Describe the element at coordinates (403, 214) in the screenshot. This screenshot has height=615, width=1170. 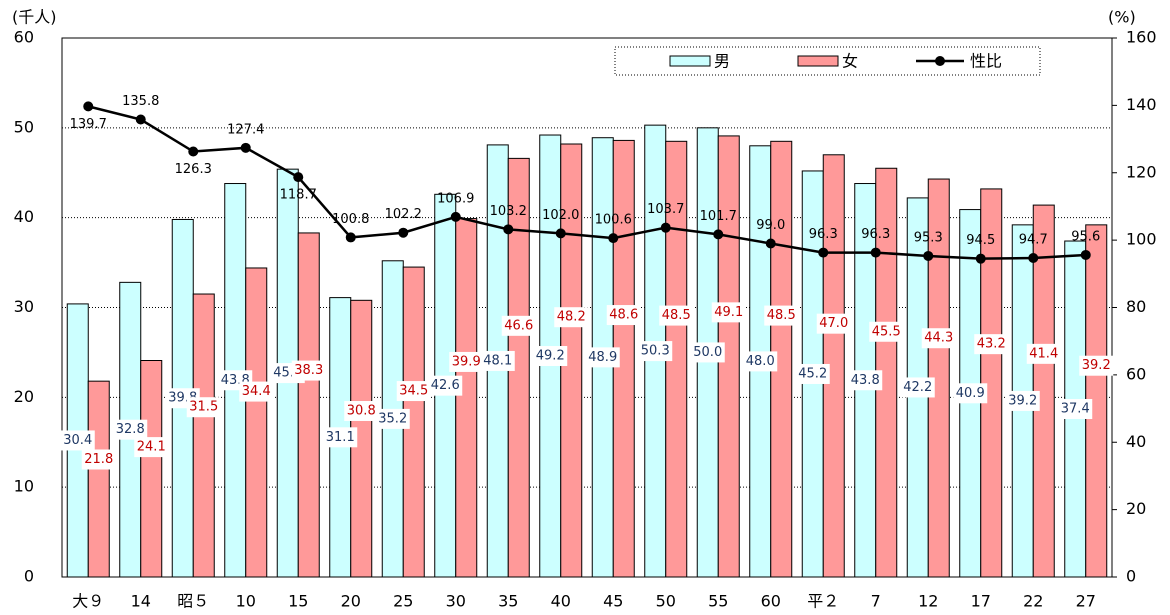
I see `line-value-label: 102.2` at that location.